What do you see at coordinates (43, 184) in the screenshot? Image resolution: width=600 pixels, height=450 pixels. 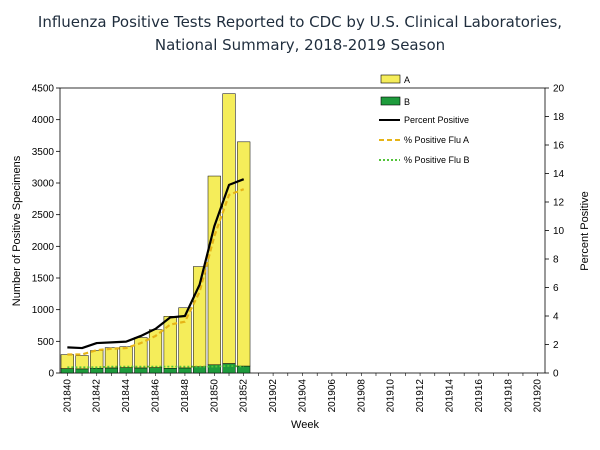 I see `y-tick-label-6: 3000` at bounding box center [43, 184].